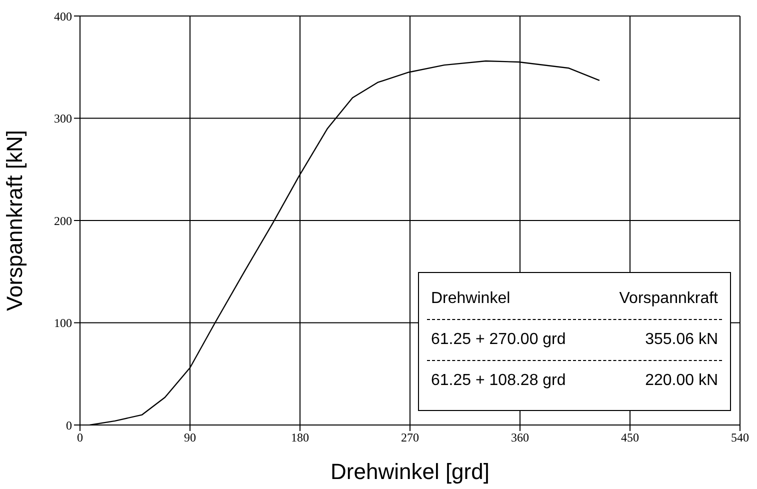 This screenshot has width=757, height=489. Describe the element at coordinates (63, 119) in the screenshot. I see `y-tick-label: 300` at that location.